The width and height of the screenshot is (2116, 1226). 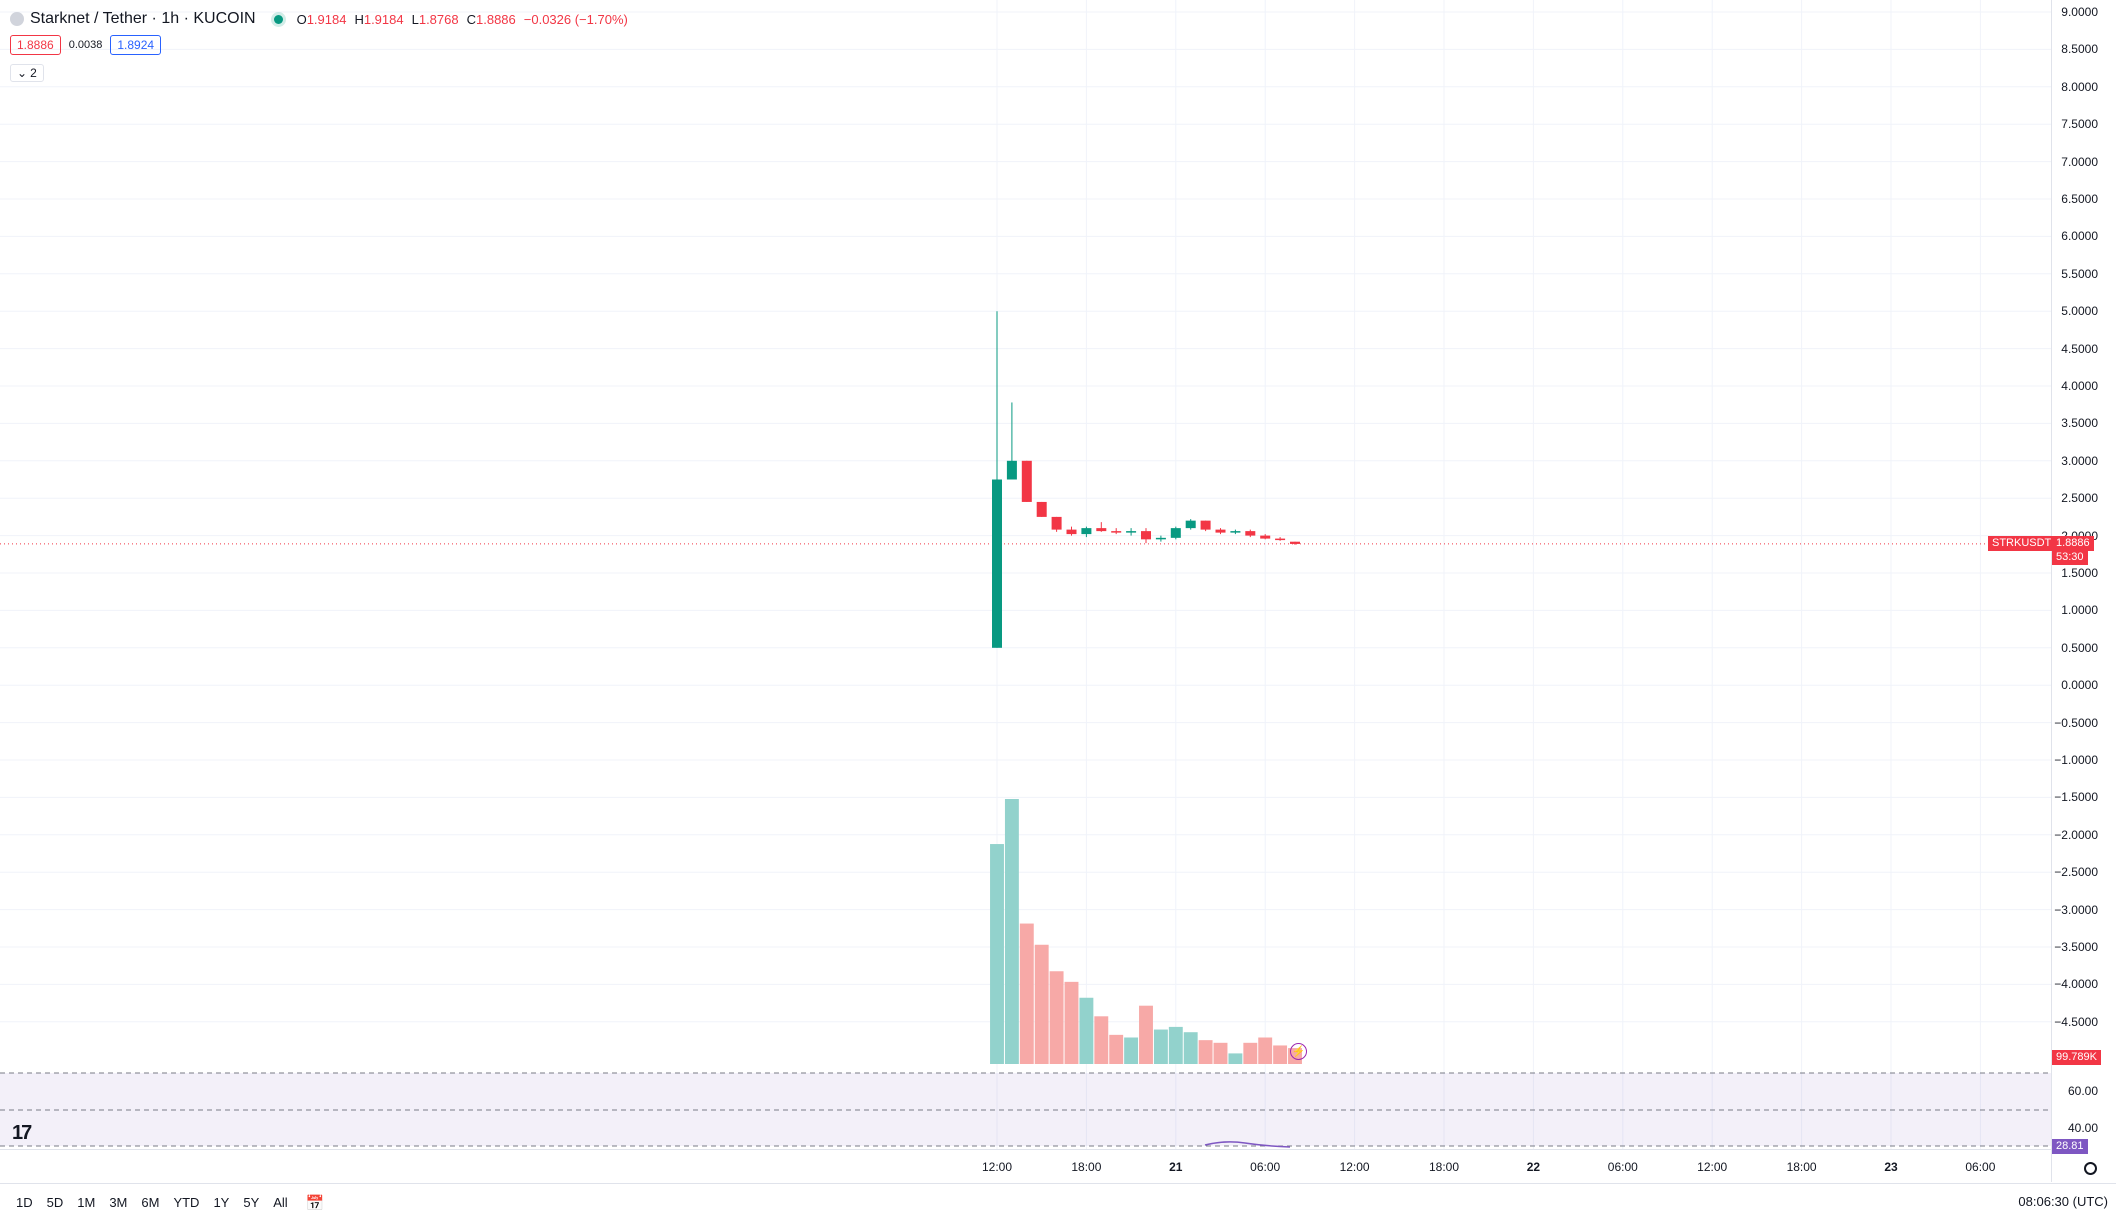 What do you see at coordinates (1891, 1167) in the screenshot?
I see `time-axis-label: 23` at bounding box center [1891, 1167].